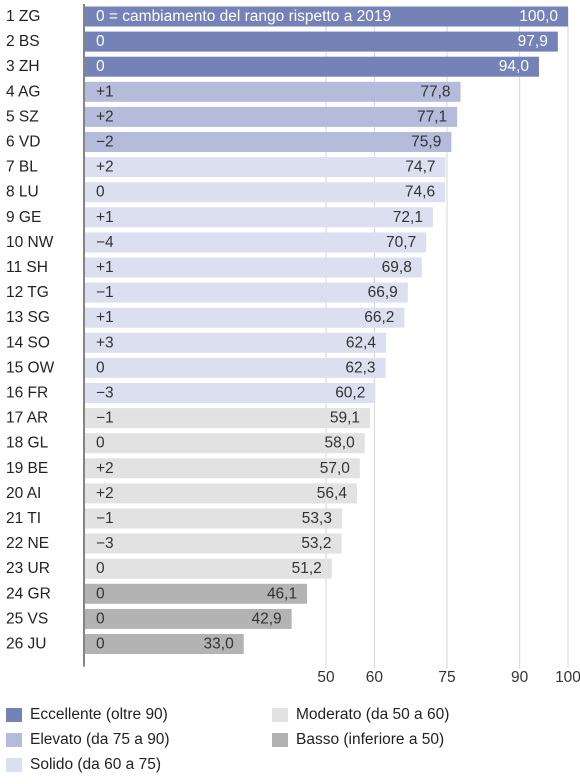 The width and height of the screenshot is (580, 784). Describe the element at coordinates (105, 342) in the screenshot. I see `rank-change-label: +3` at that location.